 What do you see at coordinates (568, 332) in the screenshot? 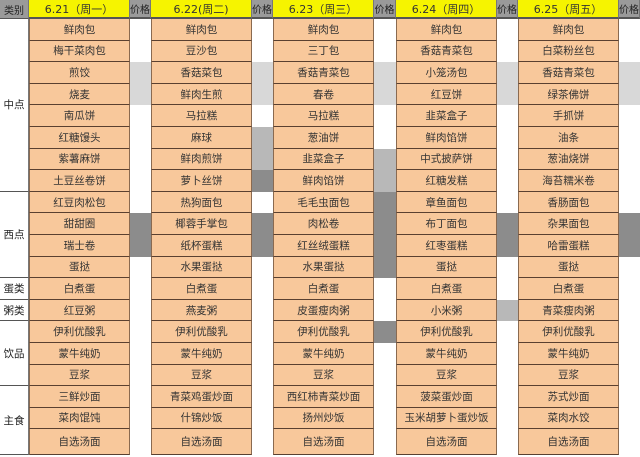
I see `menu-item: 伊利优酸乳` at bounding box center [568, 332].